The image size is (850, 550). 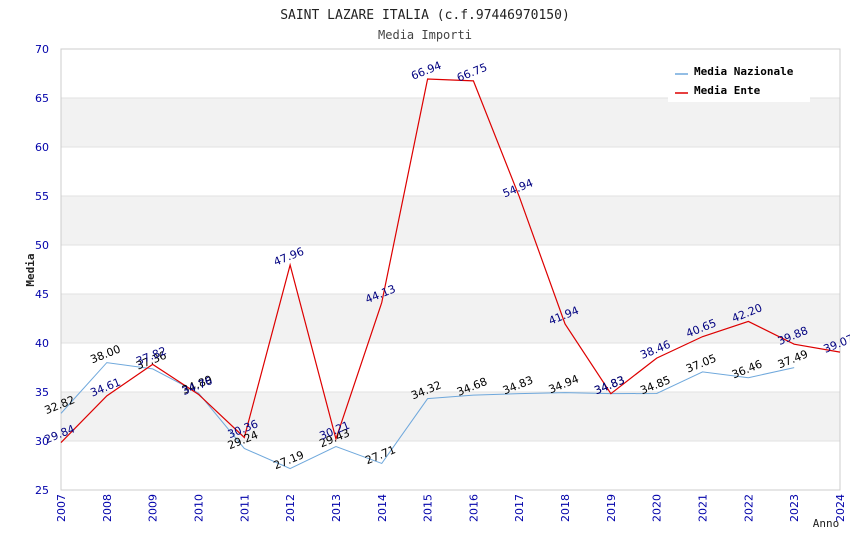 I want to click on y-tick-label: 55, so click(x=42, y=196).